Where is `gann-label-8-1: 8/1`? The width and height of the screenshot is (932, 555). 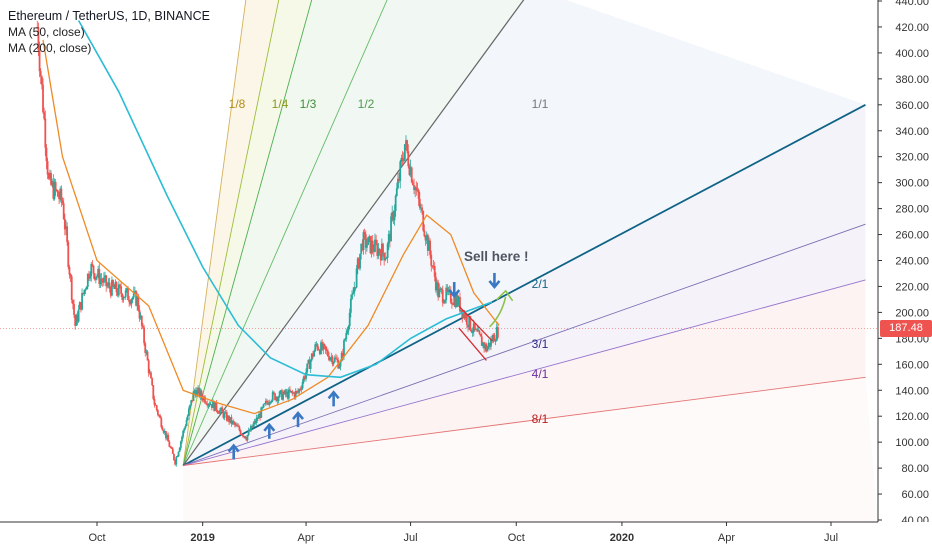
gann-label-8-1: 8/1 is located at coordinates (540, 419).